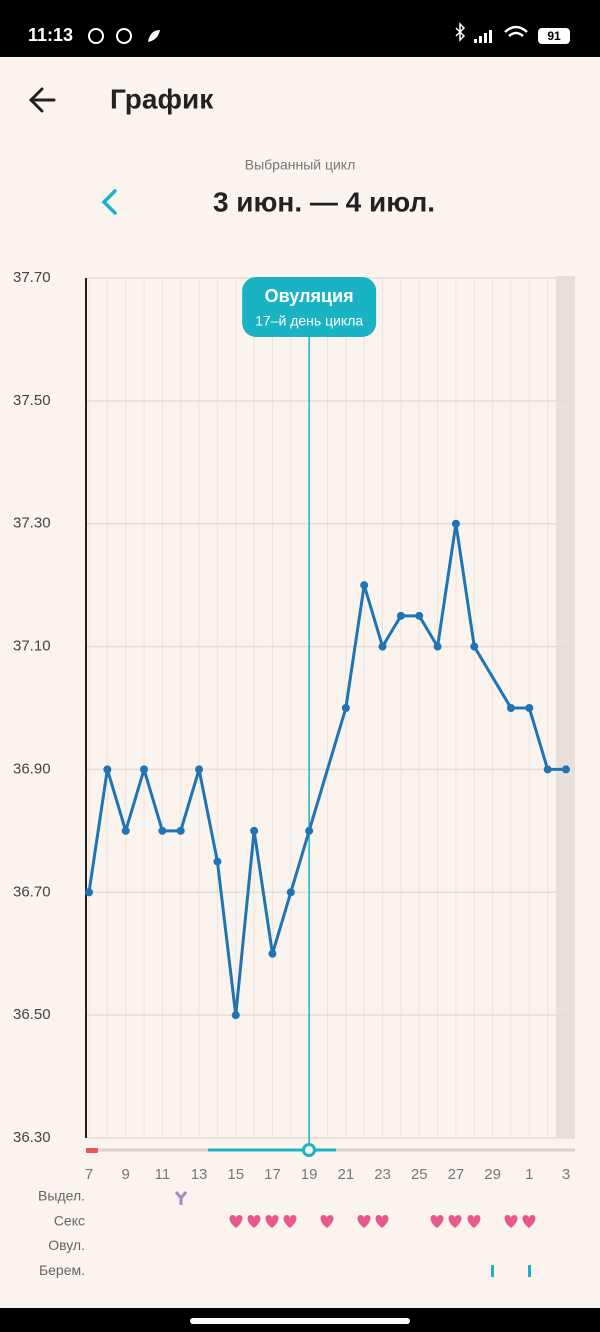 This screenshot has height=1332, width=600. I want to click on x-tick-label: 3, so click(566, 1174).